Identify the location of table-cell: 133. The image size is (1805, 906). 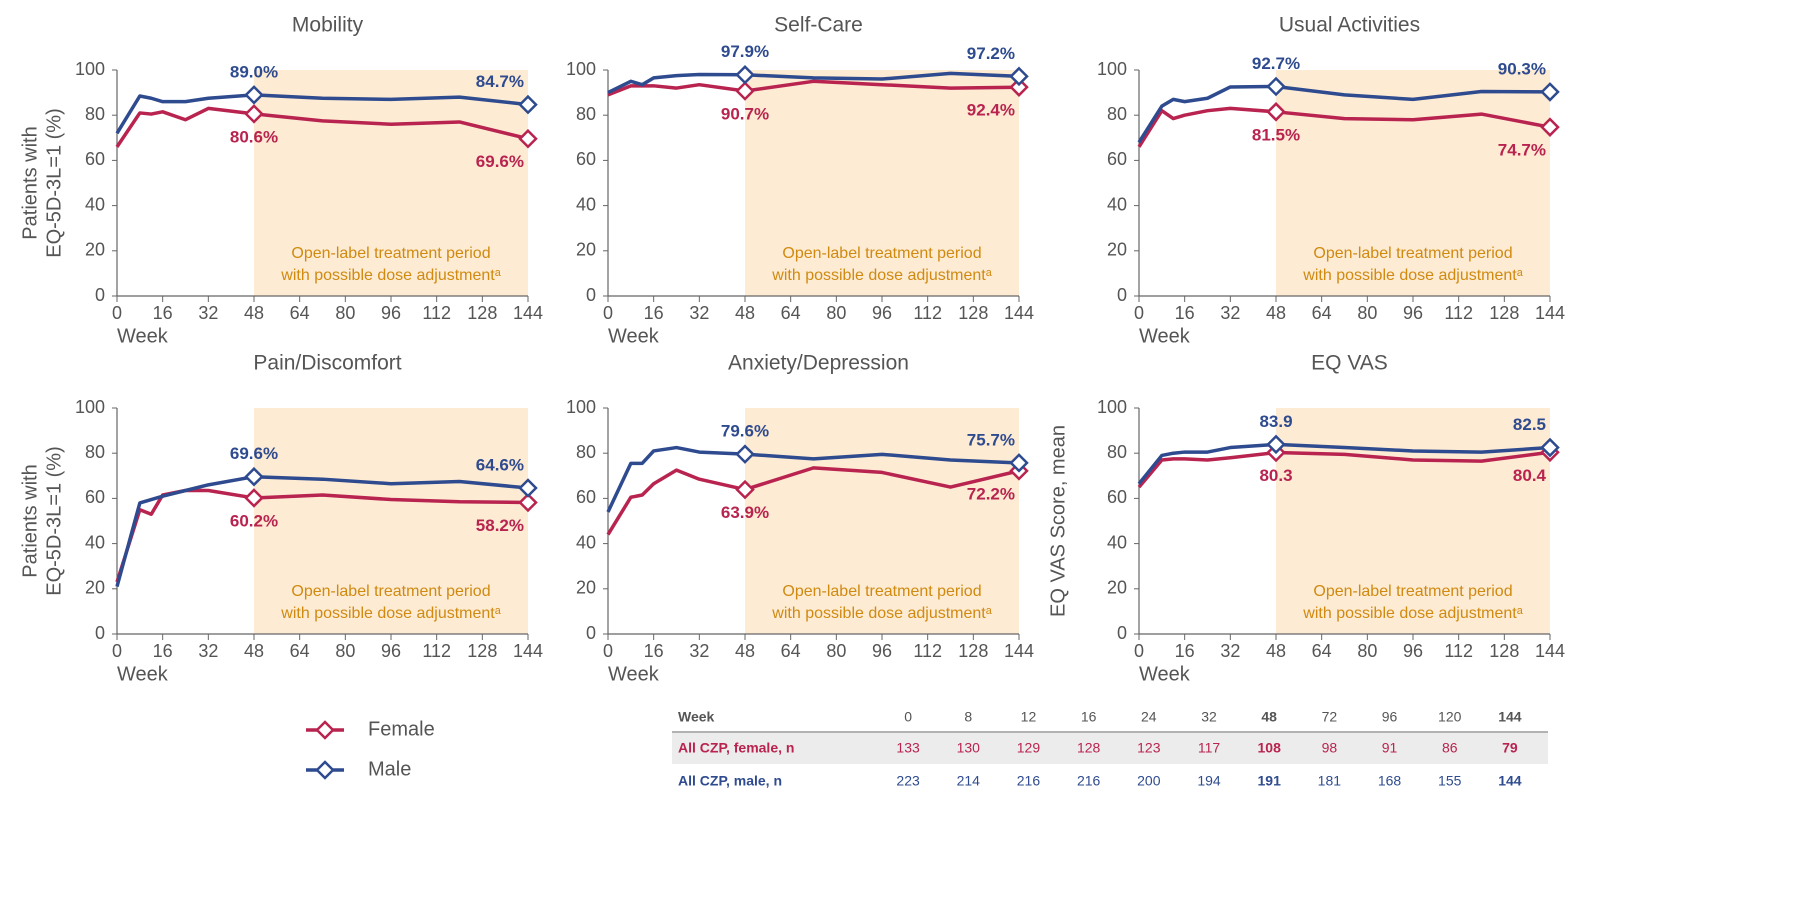
(908, 748).